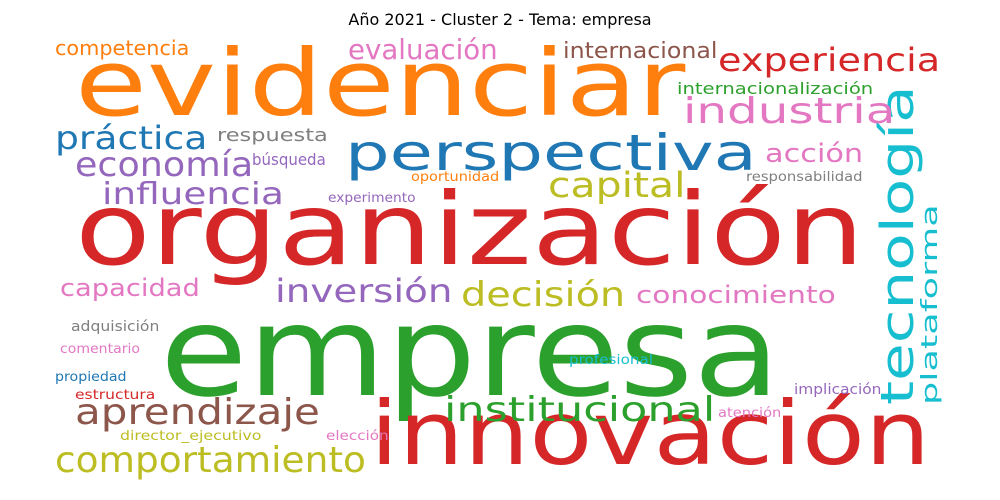 Image resolution: width=1000 pixels, height=500 pixels. I want to click on word-perspectiva: perspectiva, so click(551, 153).